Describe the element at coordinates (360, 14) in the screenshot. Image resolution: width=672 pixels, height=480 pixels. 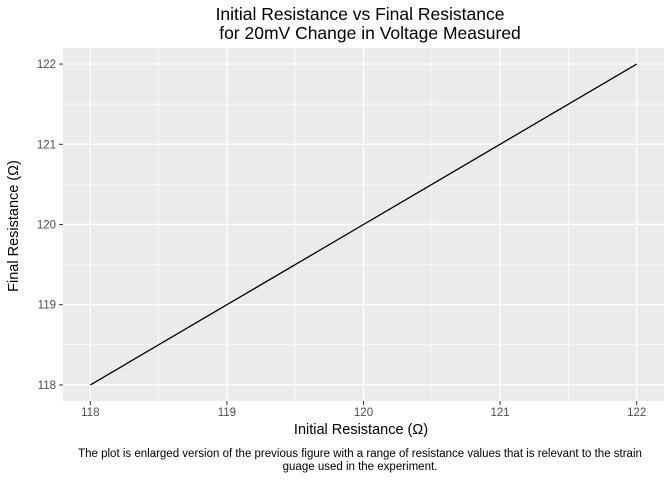
I see `chart-title: Initial Resistance vs Final Resistance` at that location.